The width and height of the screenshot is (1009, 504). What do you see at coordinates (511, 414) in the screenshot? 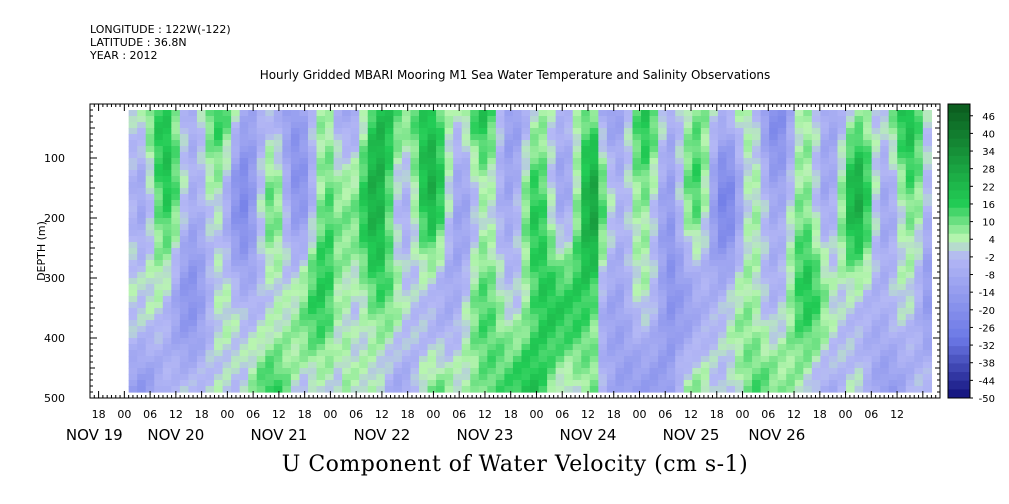
I see `x-hour-label: 18` at bounding box center [511, 414].